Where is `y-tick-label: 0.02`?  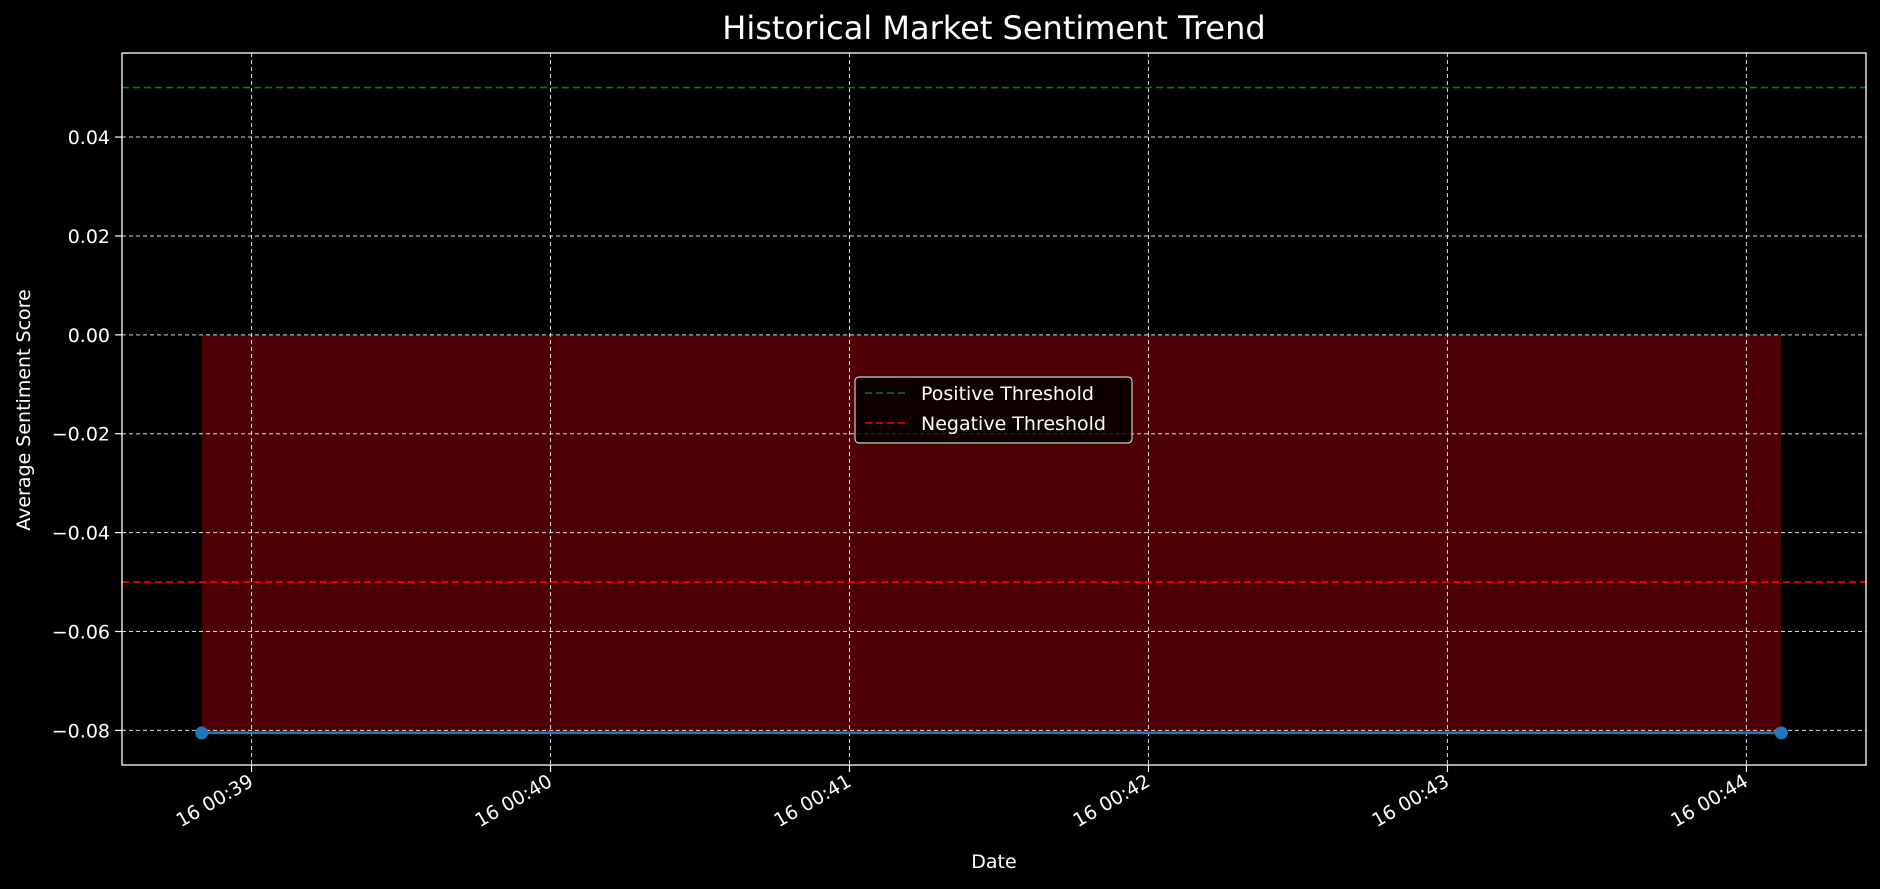
y-tick-label: 0.02 is located at coordinates (89, 237).